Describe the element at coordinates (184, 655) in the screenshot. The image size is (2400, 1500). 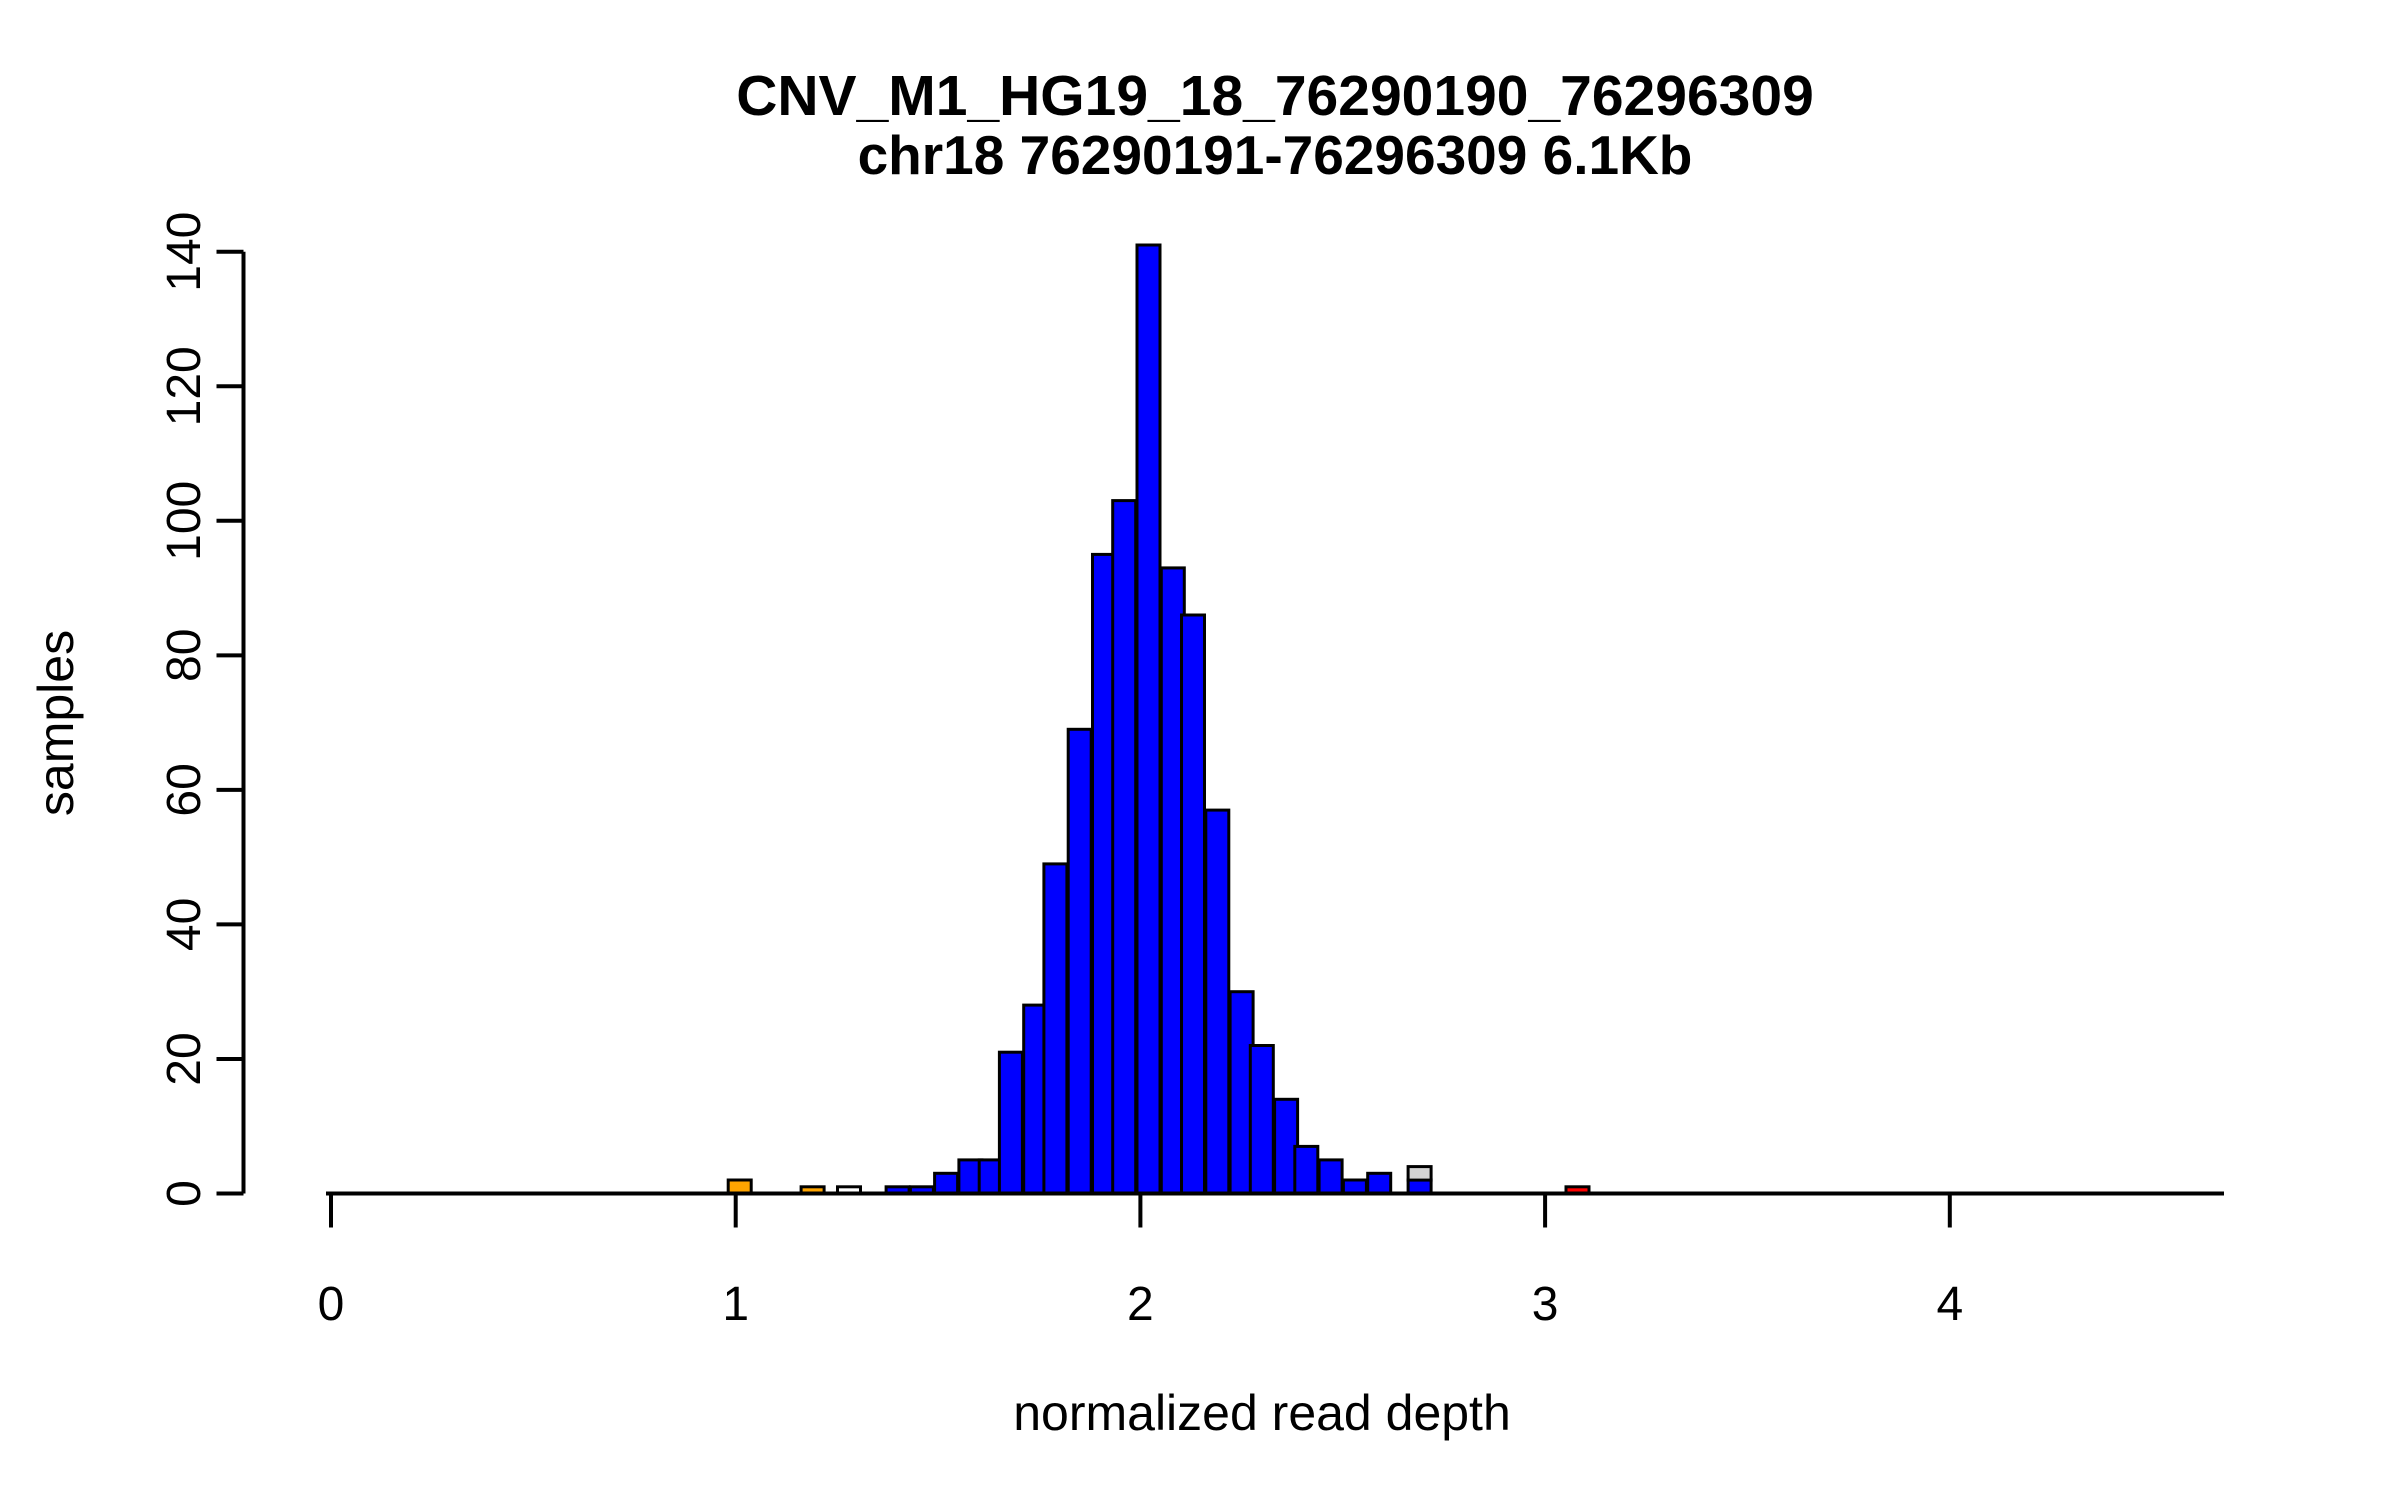
I see `y-tick-label: 80` at that location.